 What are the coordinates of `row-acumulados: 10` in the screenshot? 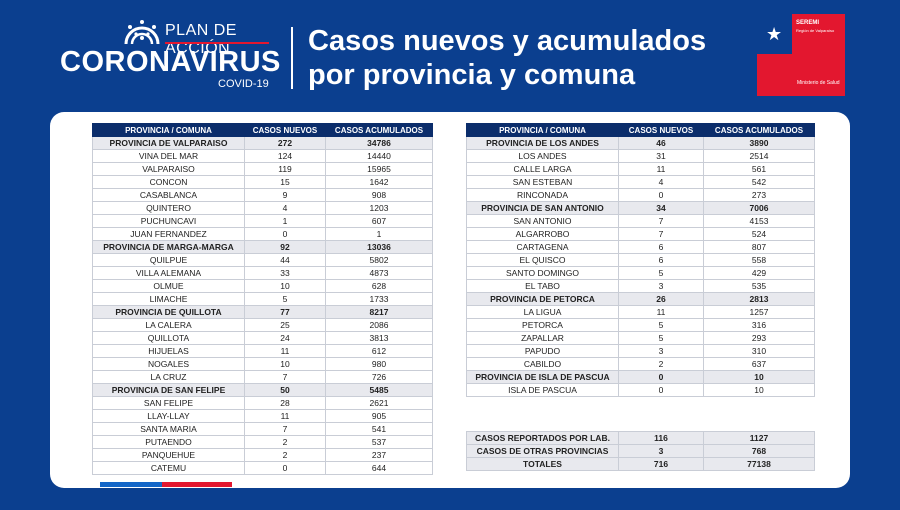 It's located at (759, 377).